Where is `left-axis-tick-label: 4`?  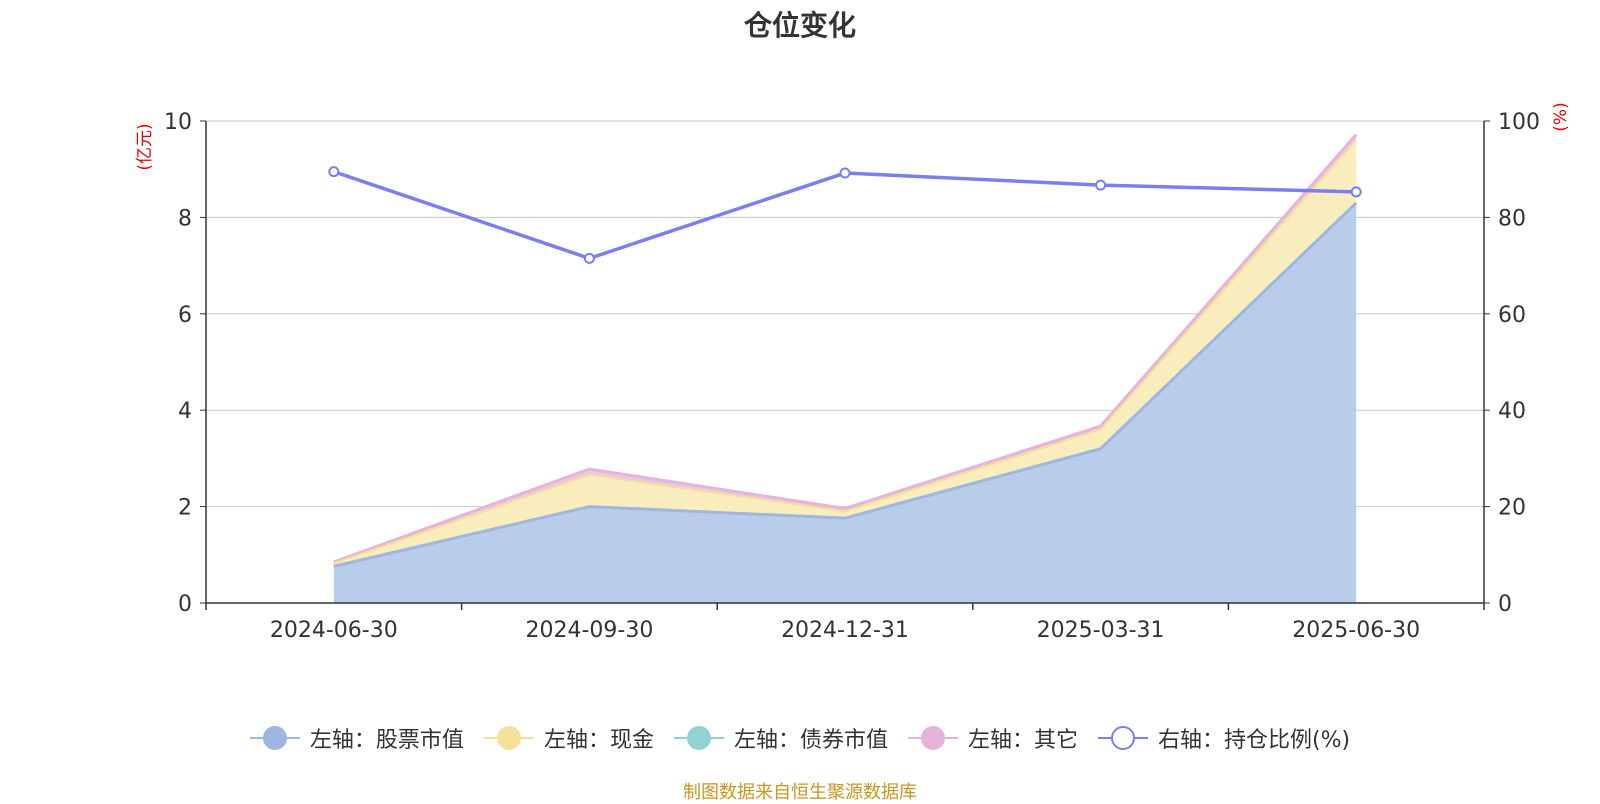
left-axis-tick-label: 4 is located at coordinates (185, 411).